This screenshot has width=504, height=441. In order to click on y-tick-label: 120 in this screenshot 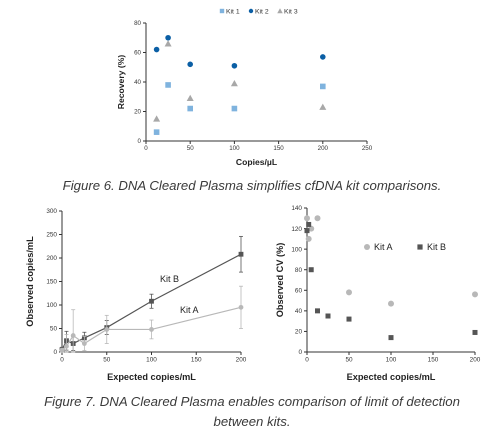, I will do `click(296, 229)`.